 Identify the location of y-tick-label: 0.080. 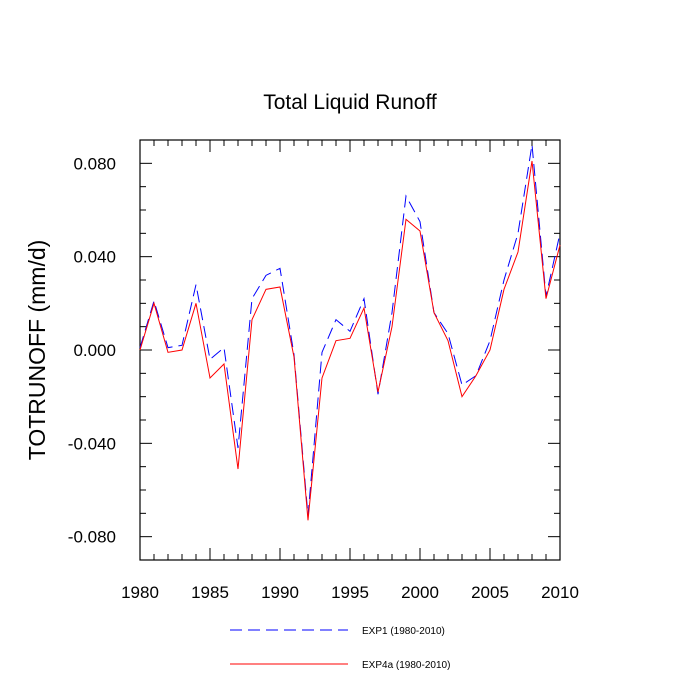
(94, 163).